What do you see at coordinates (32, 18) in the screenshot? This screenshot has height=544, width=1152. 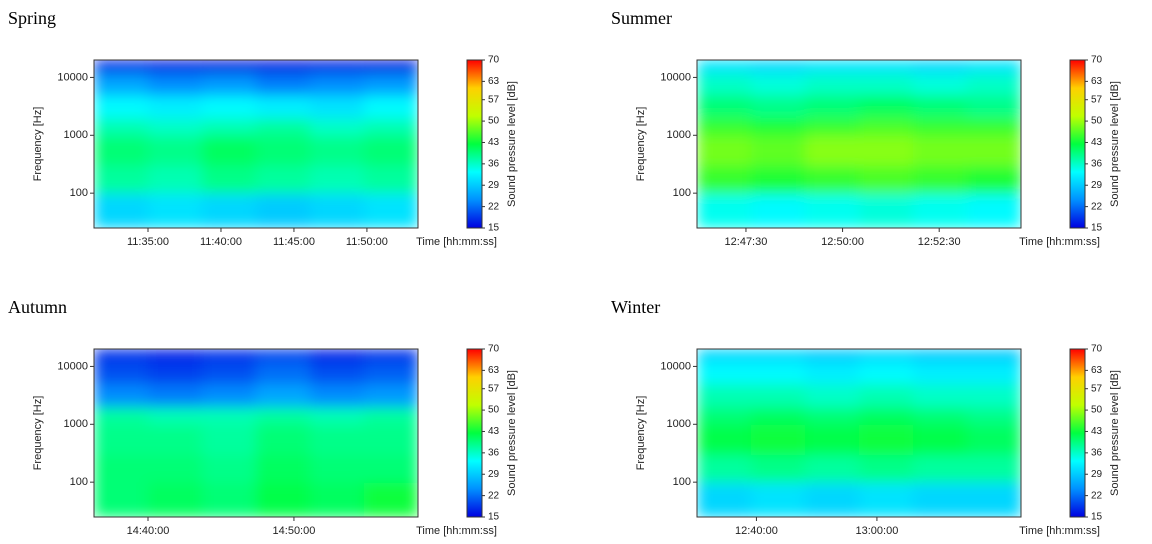 I see `panel-title: Spring` at bounding box center [32, 18].